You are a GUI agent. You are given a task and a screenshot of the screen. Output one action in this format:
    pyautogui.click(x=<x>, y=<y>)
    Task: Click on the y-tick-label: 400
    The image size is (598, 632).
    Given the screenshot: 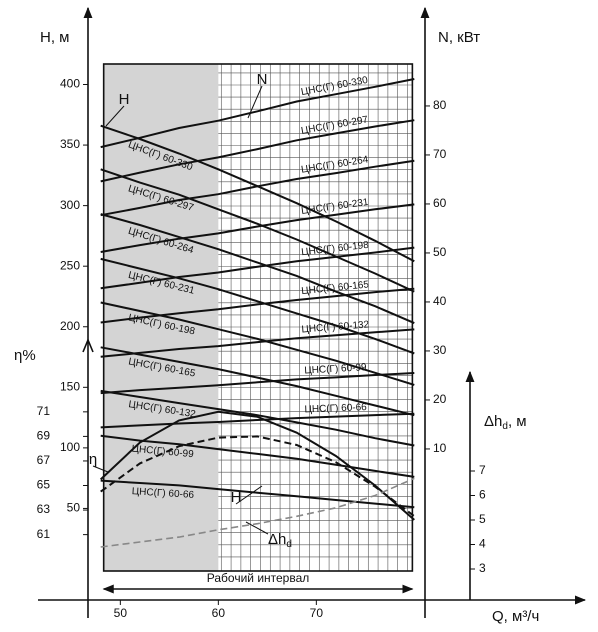 What is the action you would take?
    pyautogui.click(x=70, y=84)
    